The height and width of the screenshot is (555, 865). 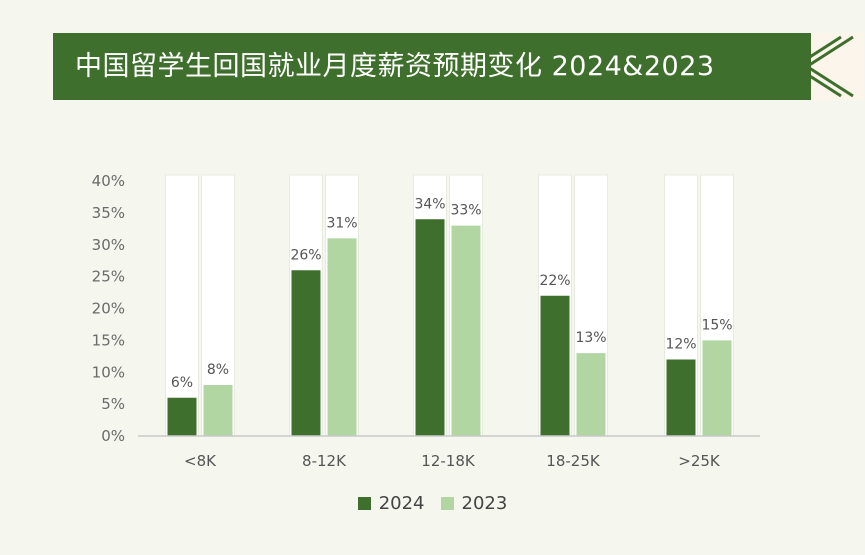 What do you see at coordinates (447, 503) in the screenshot?
I see `legend-swatch-2023` at bounding box center [447, 503].